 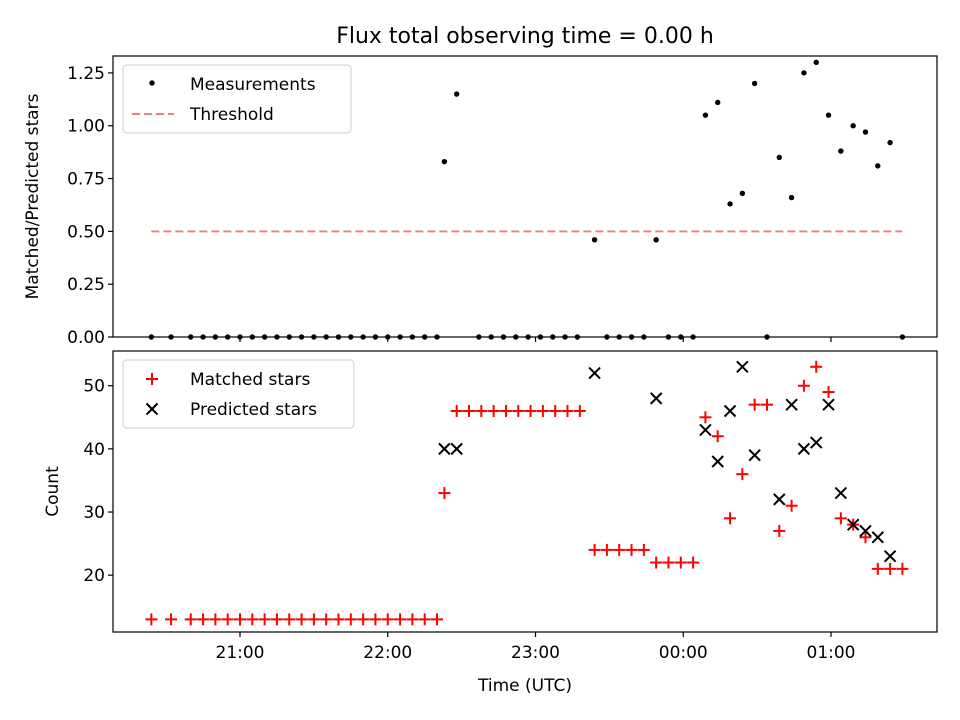 What do you see at coordinates (387, 653) in the screenshot?
I see `x-tick-label: 22:00` at bounding box center [387, 653].